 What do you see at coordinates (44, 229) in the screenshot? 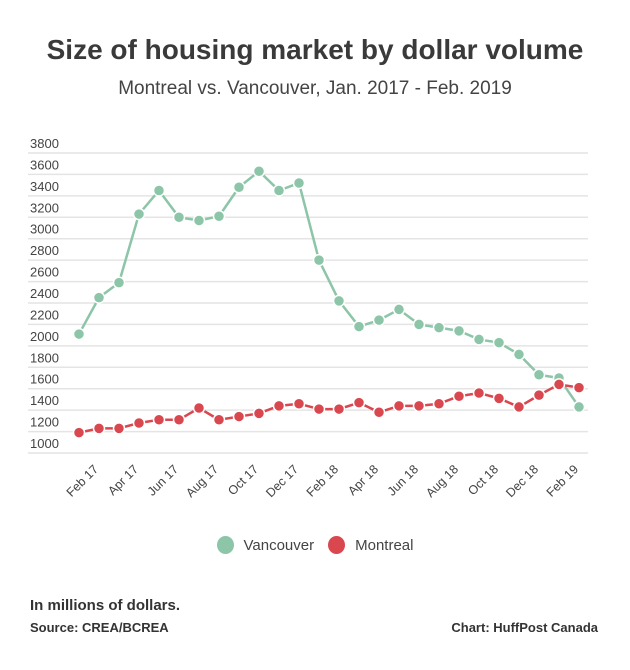
I see `y-tick-label: 3000` at bounding box center [44, 229].